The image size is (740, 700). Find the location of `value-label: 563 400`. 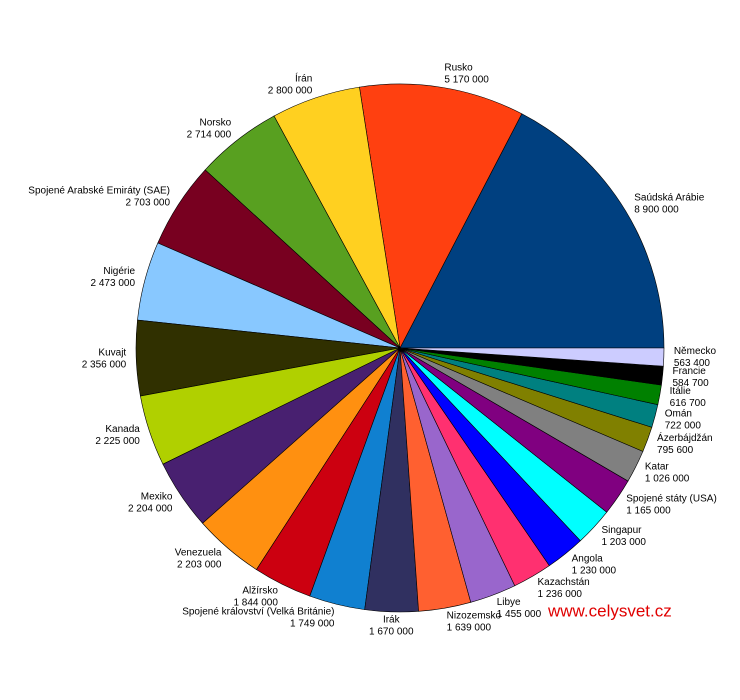

value-label: 563 400 is located at coordinates (692, 363).